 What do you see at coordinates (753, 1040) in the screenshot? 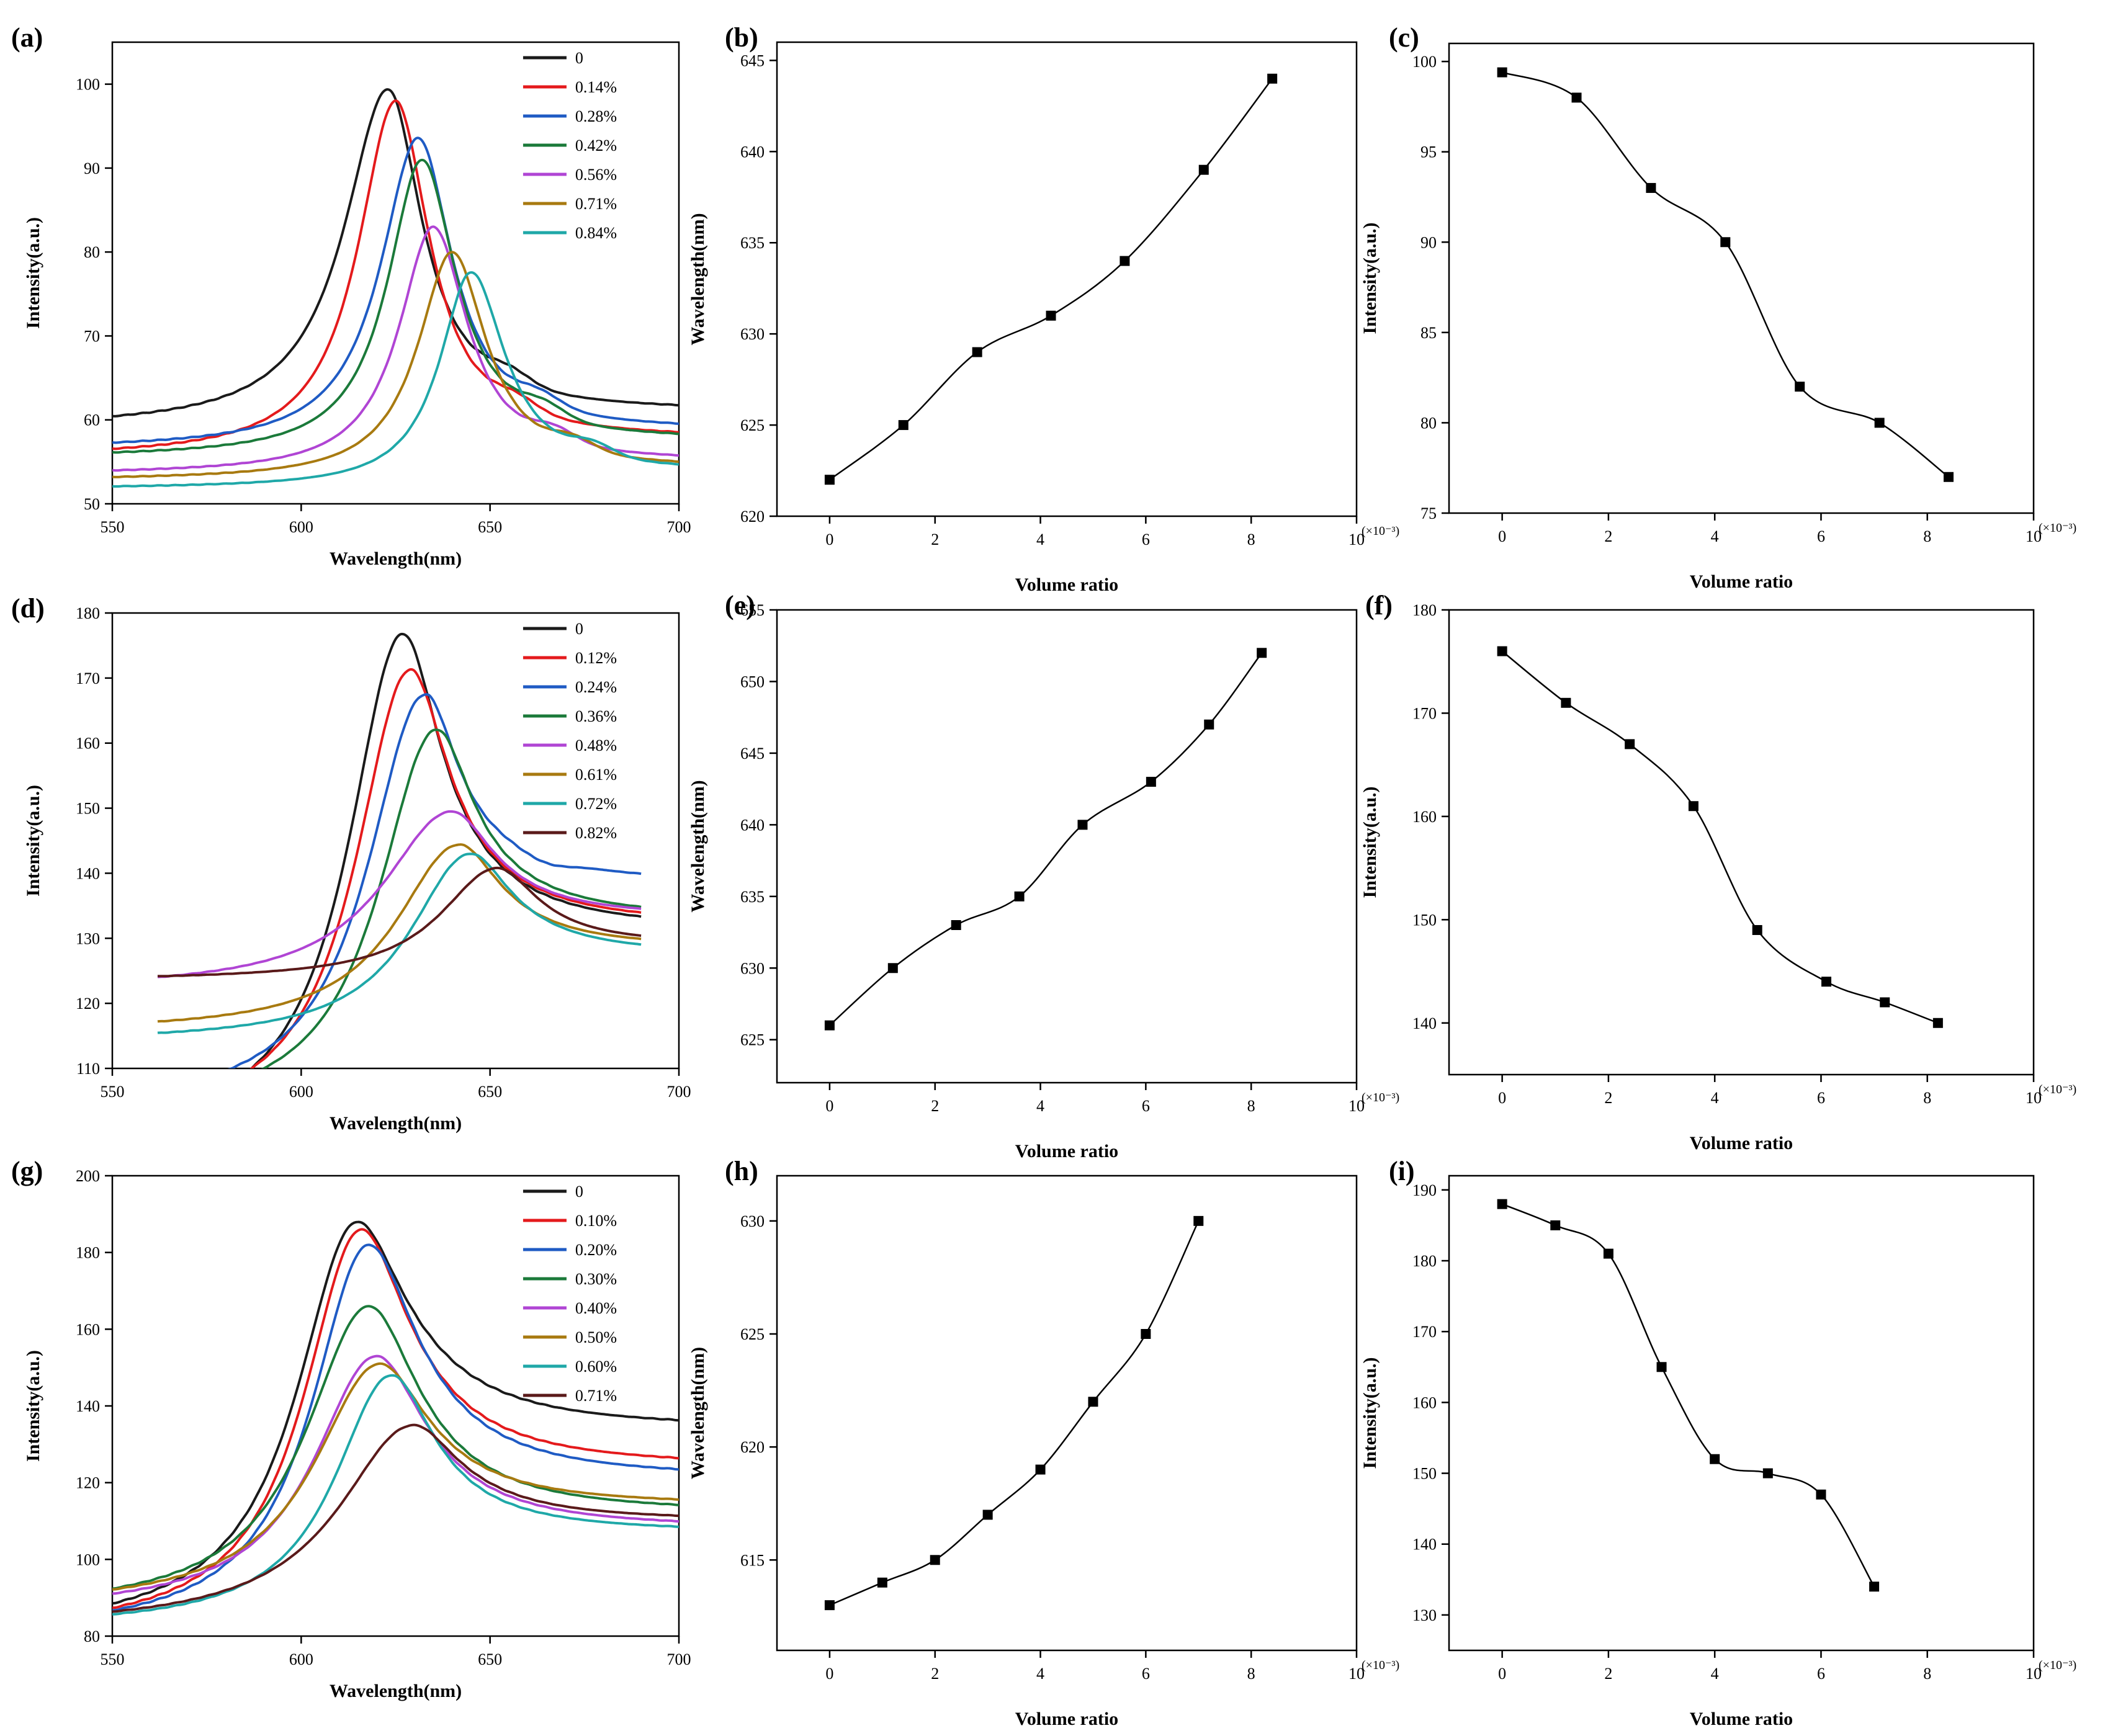
I see `y-tick-label-e: 625` at bounding box center [753, 1040].